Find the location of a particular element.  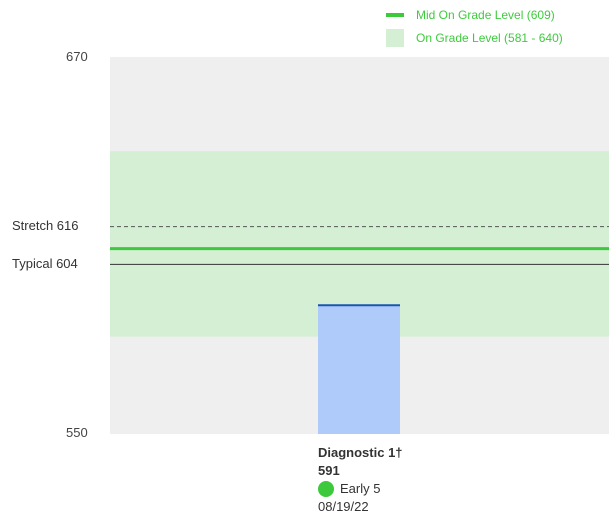

typical-label: Typical 604 is located at coordinates (45, 263).